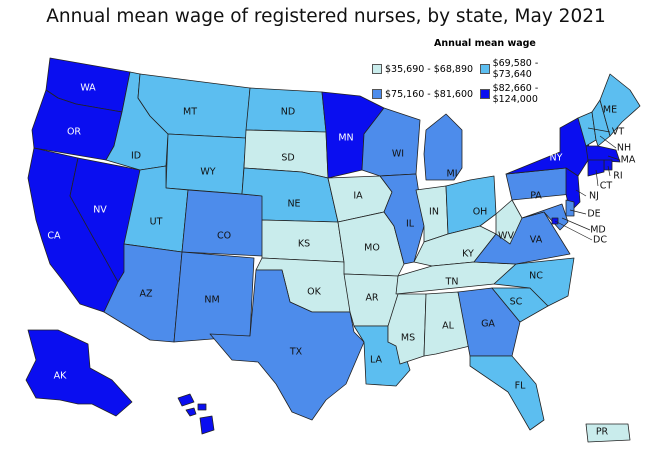 This screenshot has width=652, height=462. Describe the element at coordinates (536, 240) in the screenshot. I see `state-label-va: VA` at that location.